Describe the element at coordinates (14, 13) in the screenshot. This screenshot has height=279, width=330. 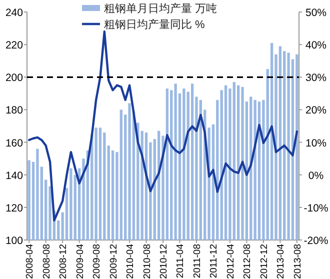
I see `y-tick-label: 240` at that location.